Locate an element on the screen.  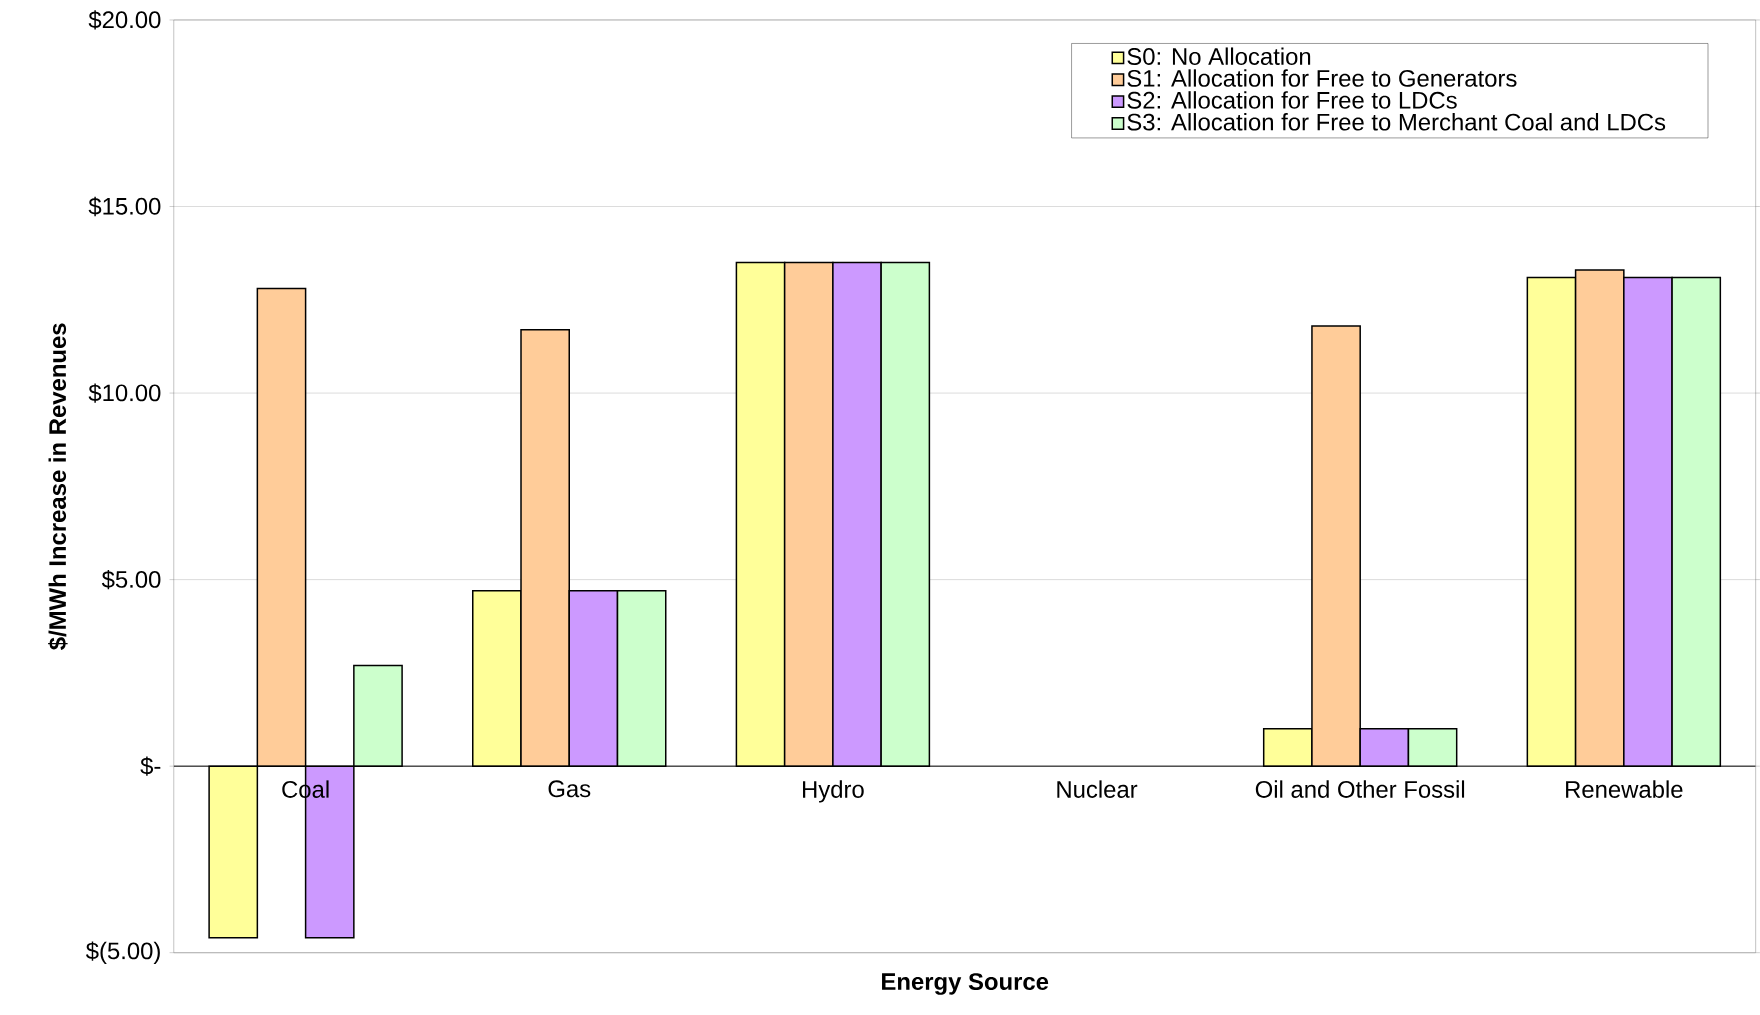
legend-label: S2: Allocation for Free to LDCs is located at coordinates (1292, 100).